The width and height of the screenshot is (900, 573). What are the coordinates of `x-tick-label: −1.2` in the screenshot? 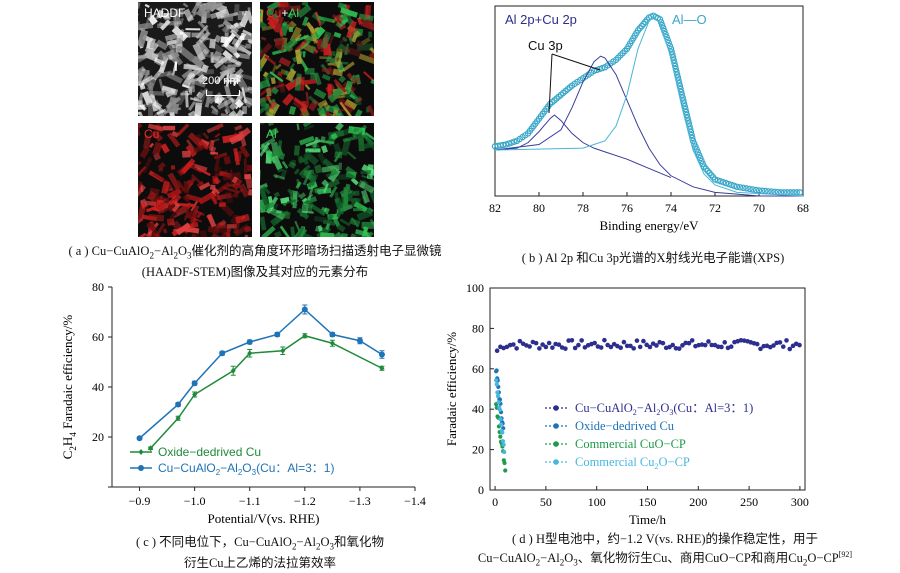 It's located at (305, 501).